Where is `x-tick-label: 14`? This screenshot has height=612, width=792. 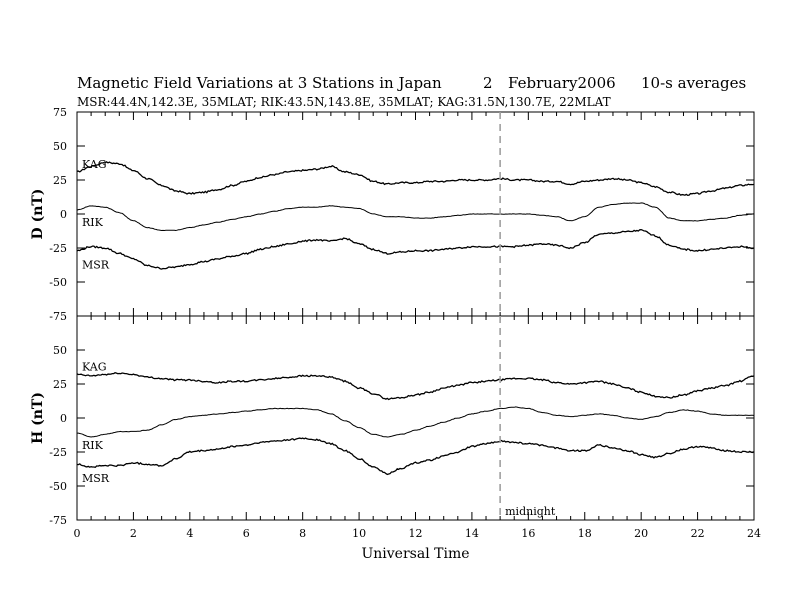 x-tick-label: 14 is located at coordinates (472, 533).